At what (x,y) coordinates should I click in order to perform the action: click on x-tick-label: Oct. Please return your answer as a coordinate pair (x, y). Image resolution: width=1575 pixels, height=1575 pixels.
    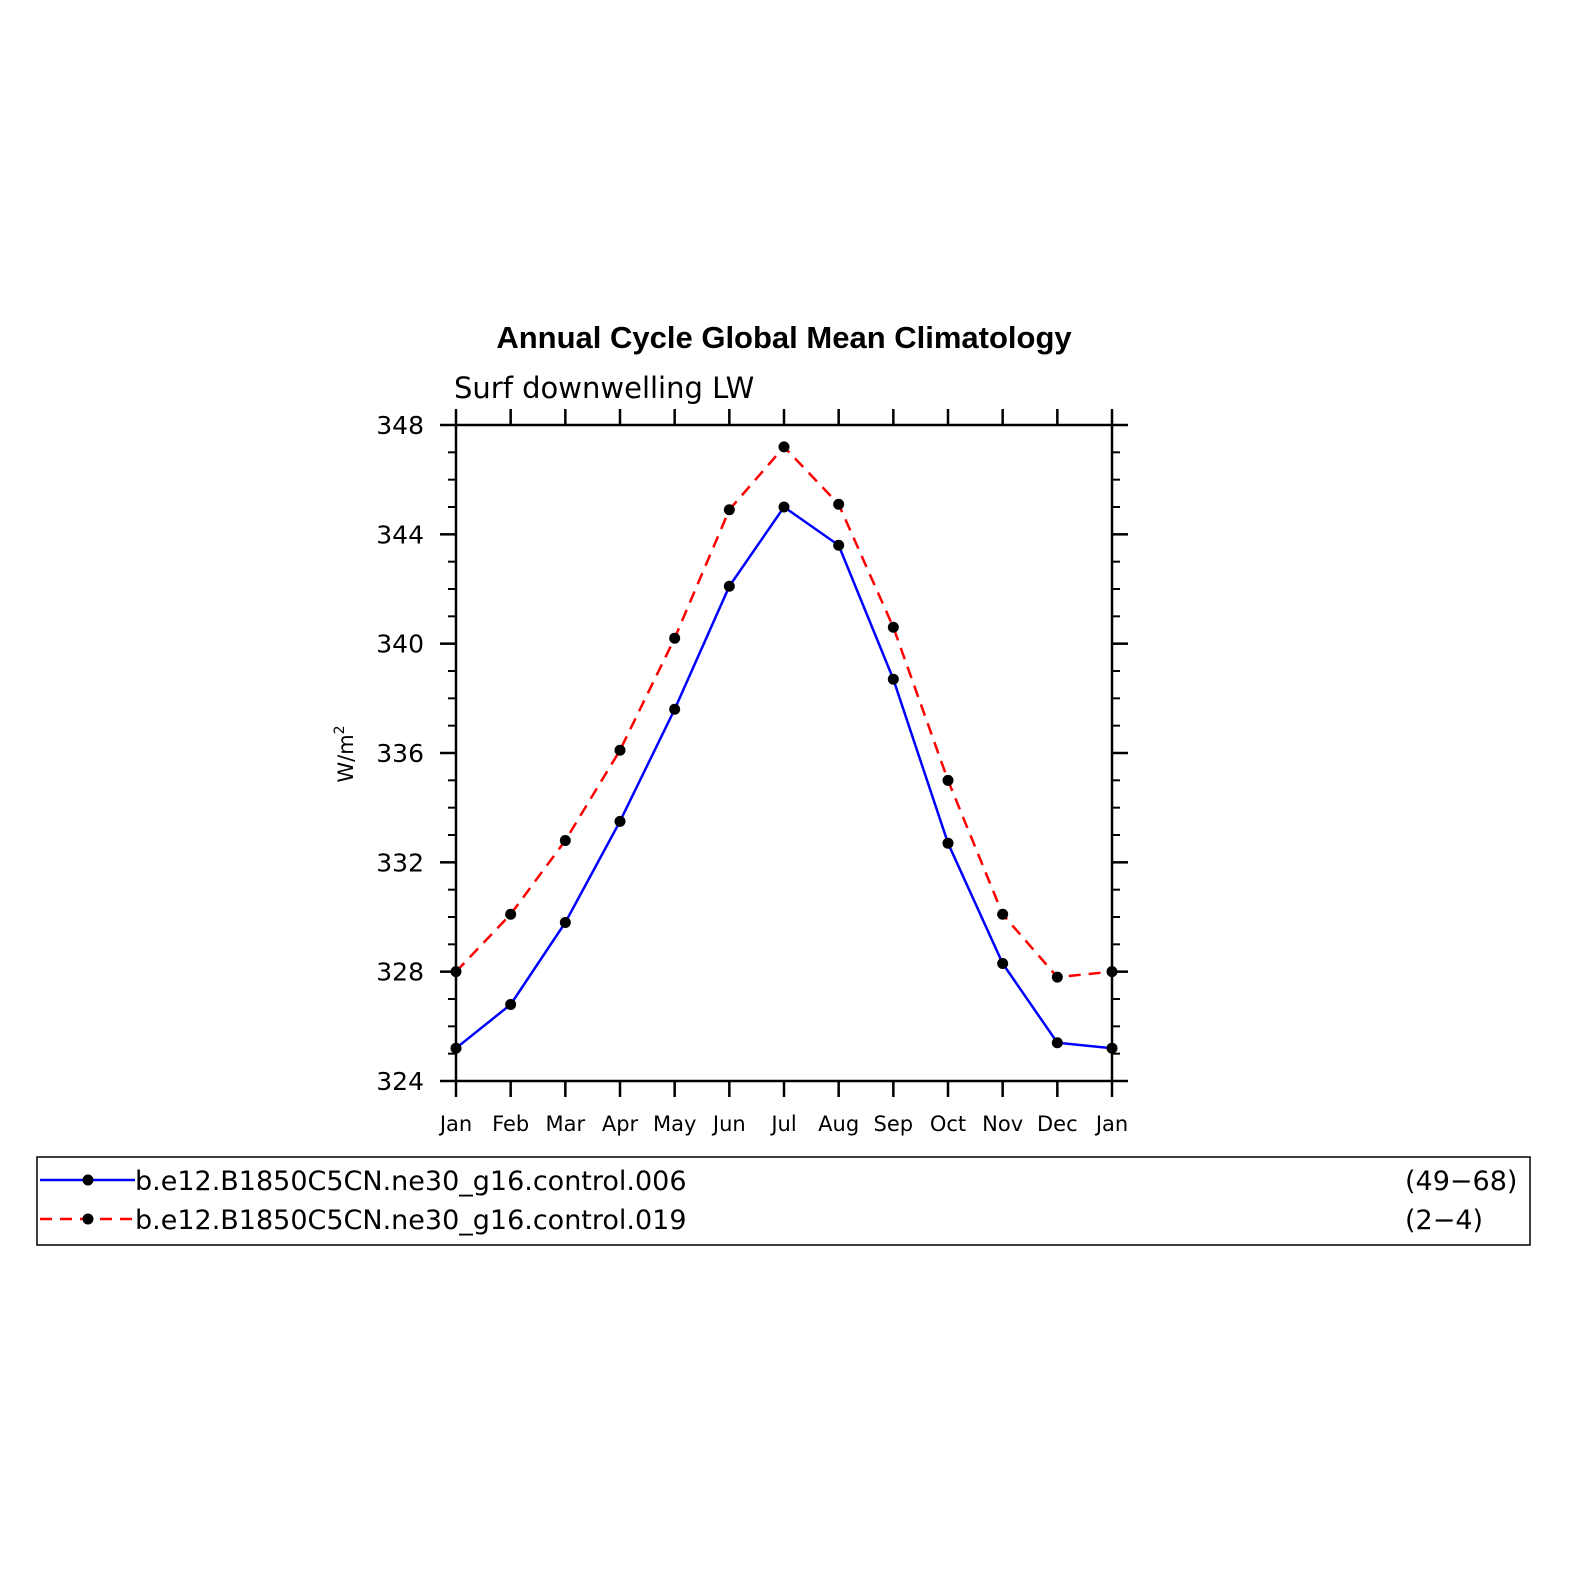
    Looking at the image, I should click on (948, 1124).